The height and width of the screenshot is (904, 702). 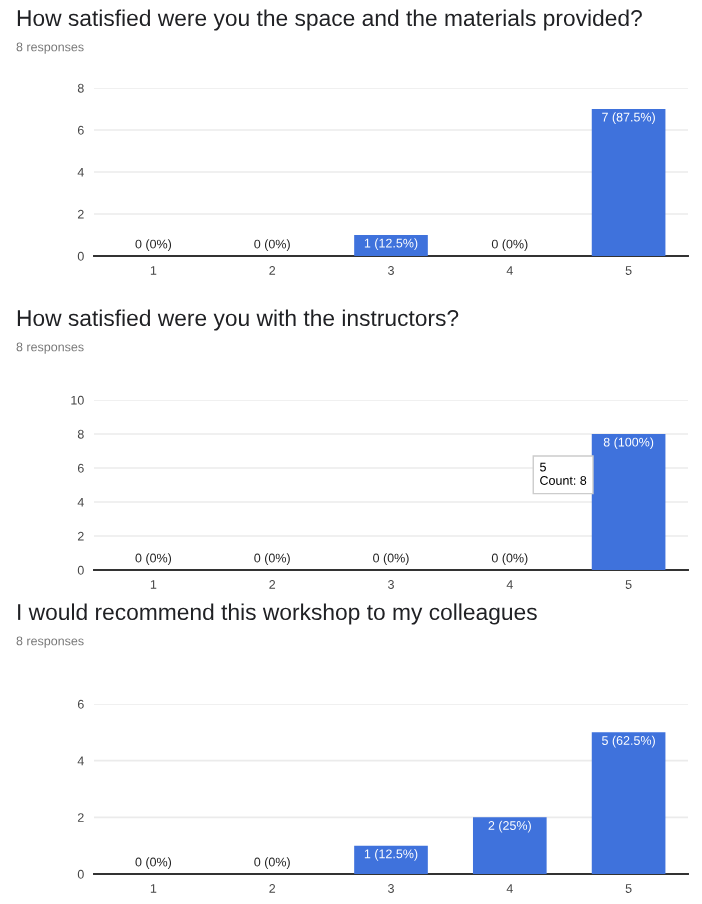 What do you see at coordinates (238, 320) in the screenshot?
I see `chart-title: How satisfied were you with the instructors?` at bounding box center [238, 320].